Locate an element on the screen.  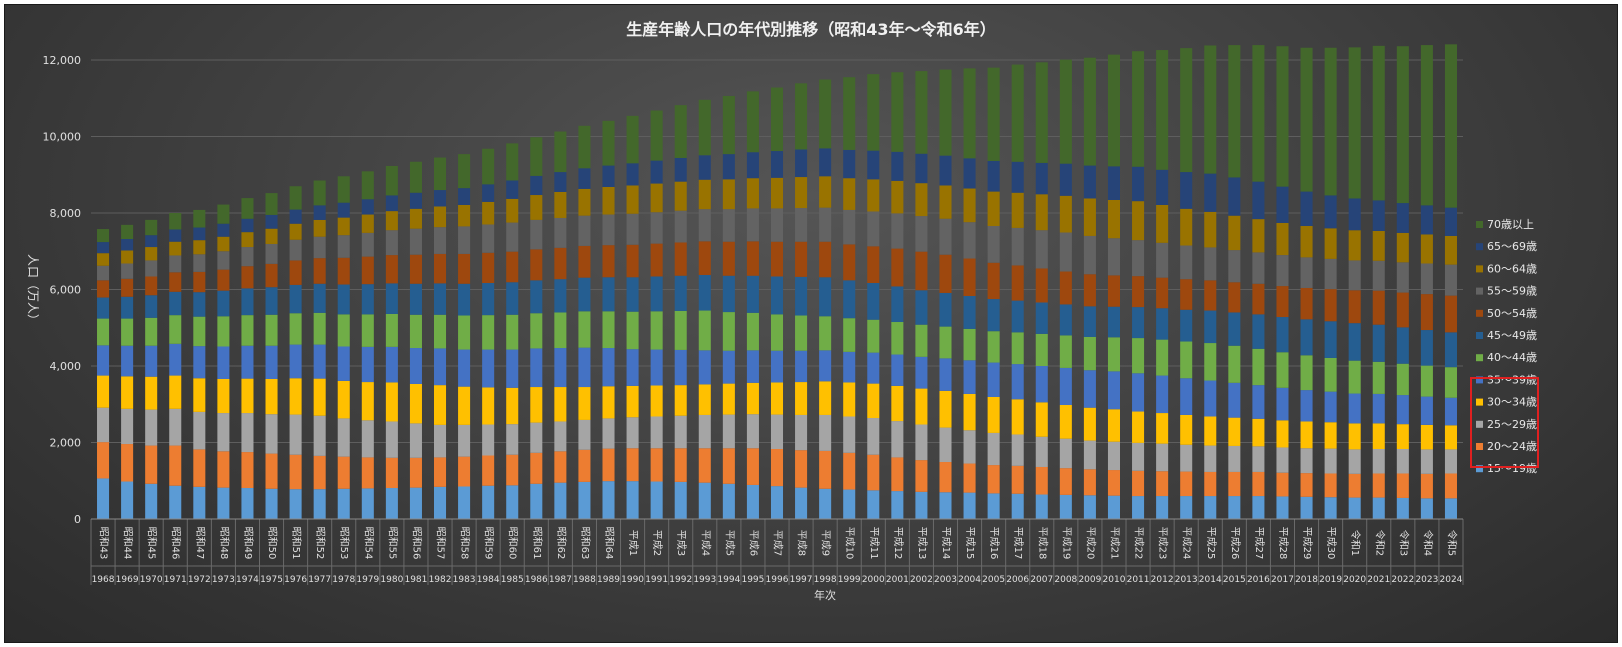
x-tick-label-era: 平成13 is located at coordinates (922, 543).